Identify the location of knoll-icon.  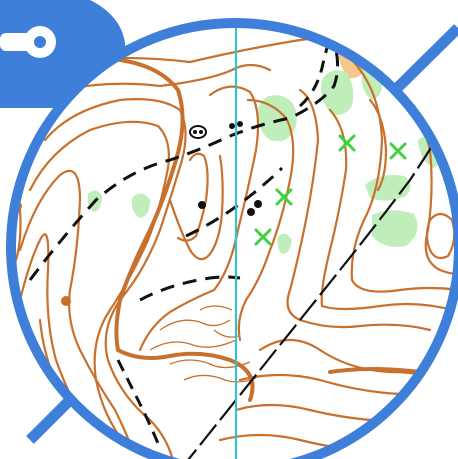
(66, 301).